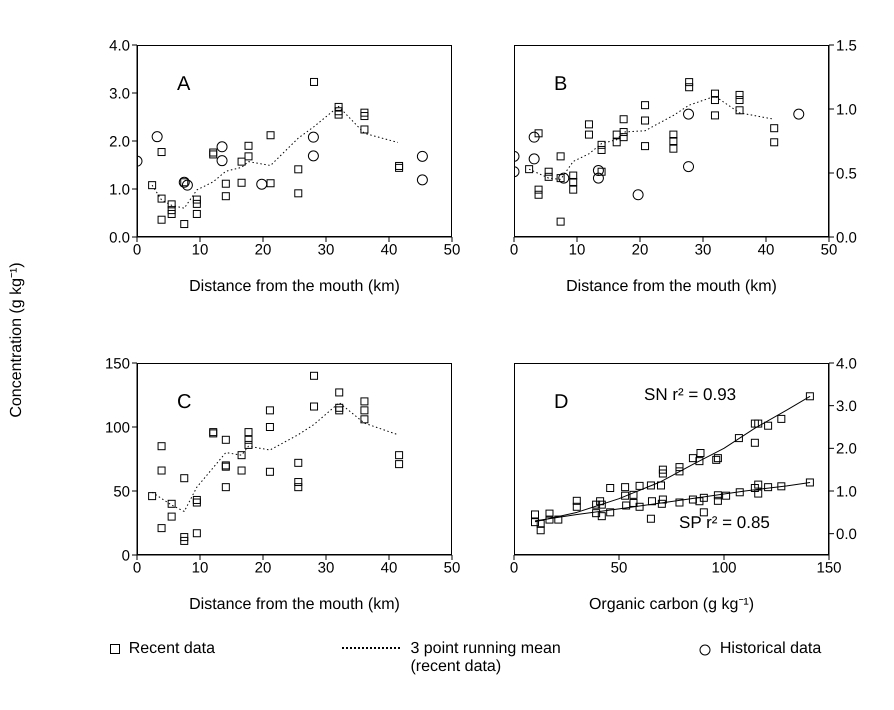 The width and height of the screenshot is (894, 710). Describe the element at coordinates (846, 406) in the screenshot. I see `y2-tick-label: 3.0` at that location.